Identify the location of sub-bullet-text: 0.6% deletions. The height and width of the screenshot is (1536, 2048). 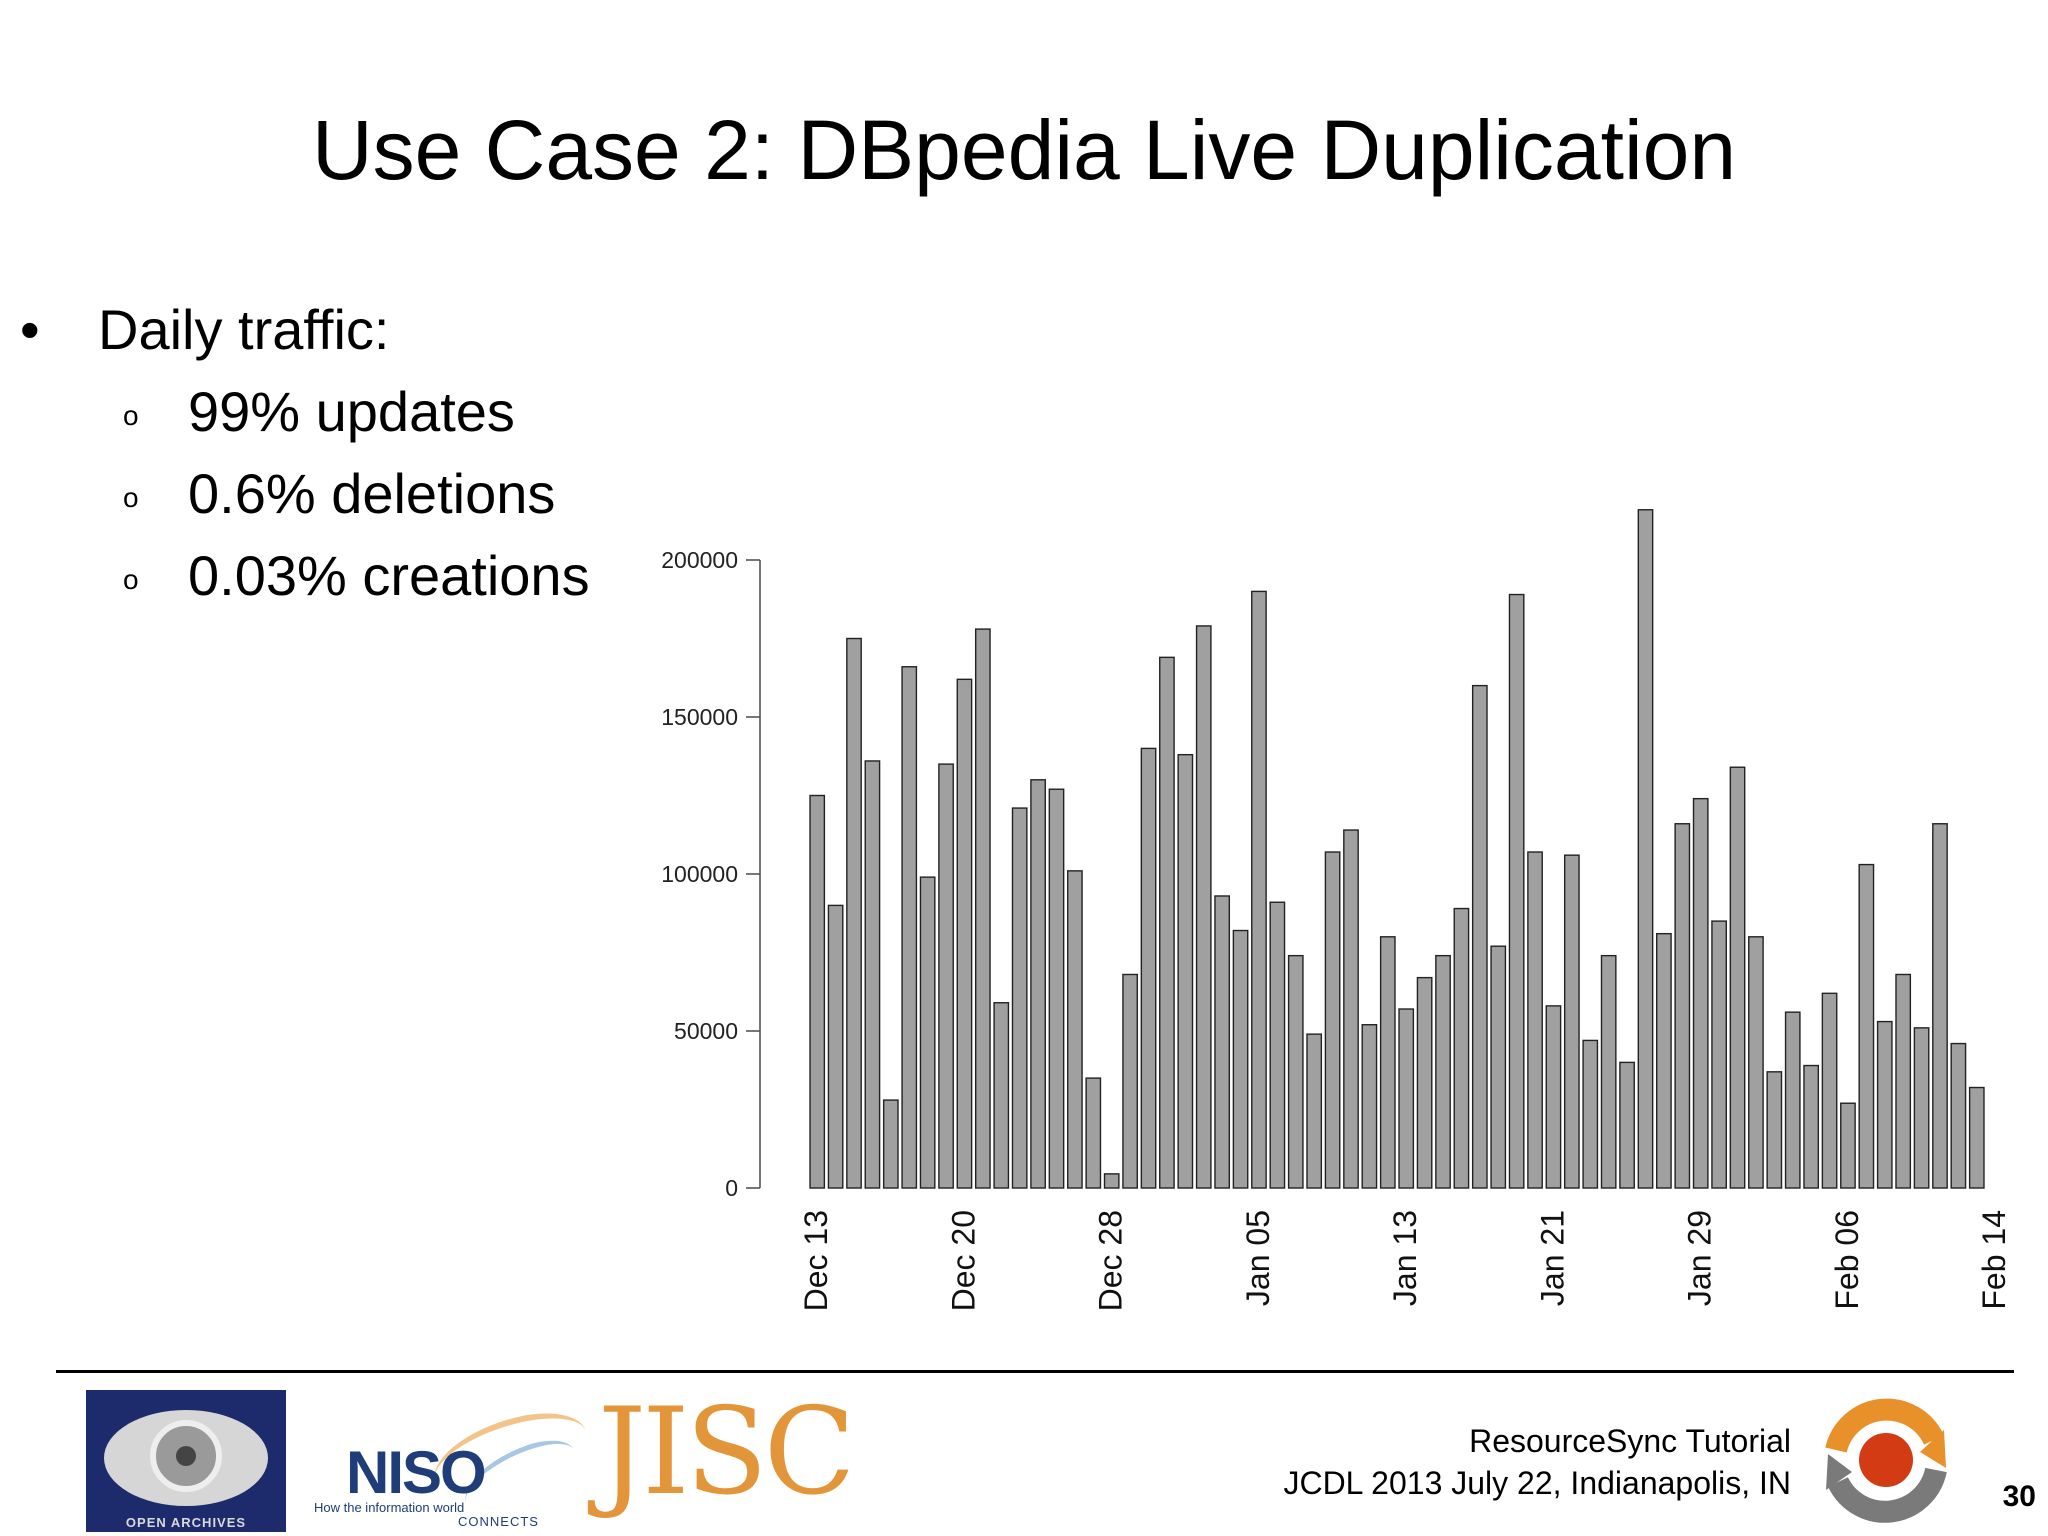
(372, 493).